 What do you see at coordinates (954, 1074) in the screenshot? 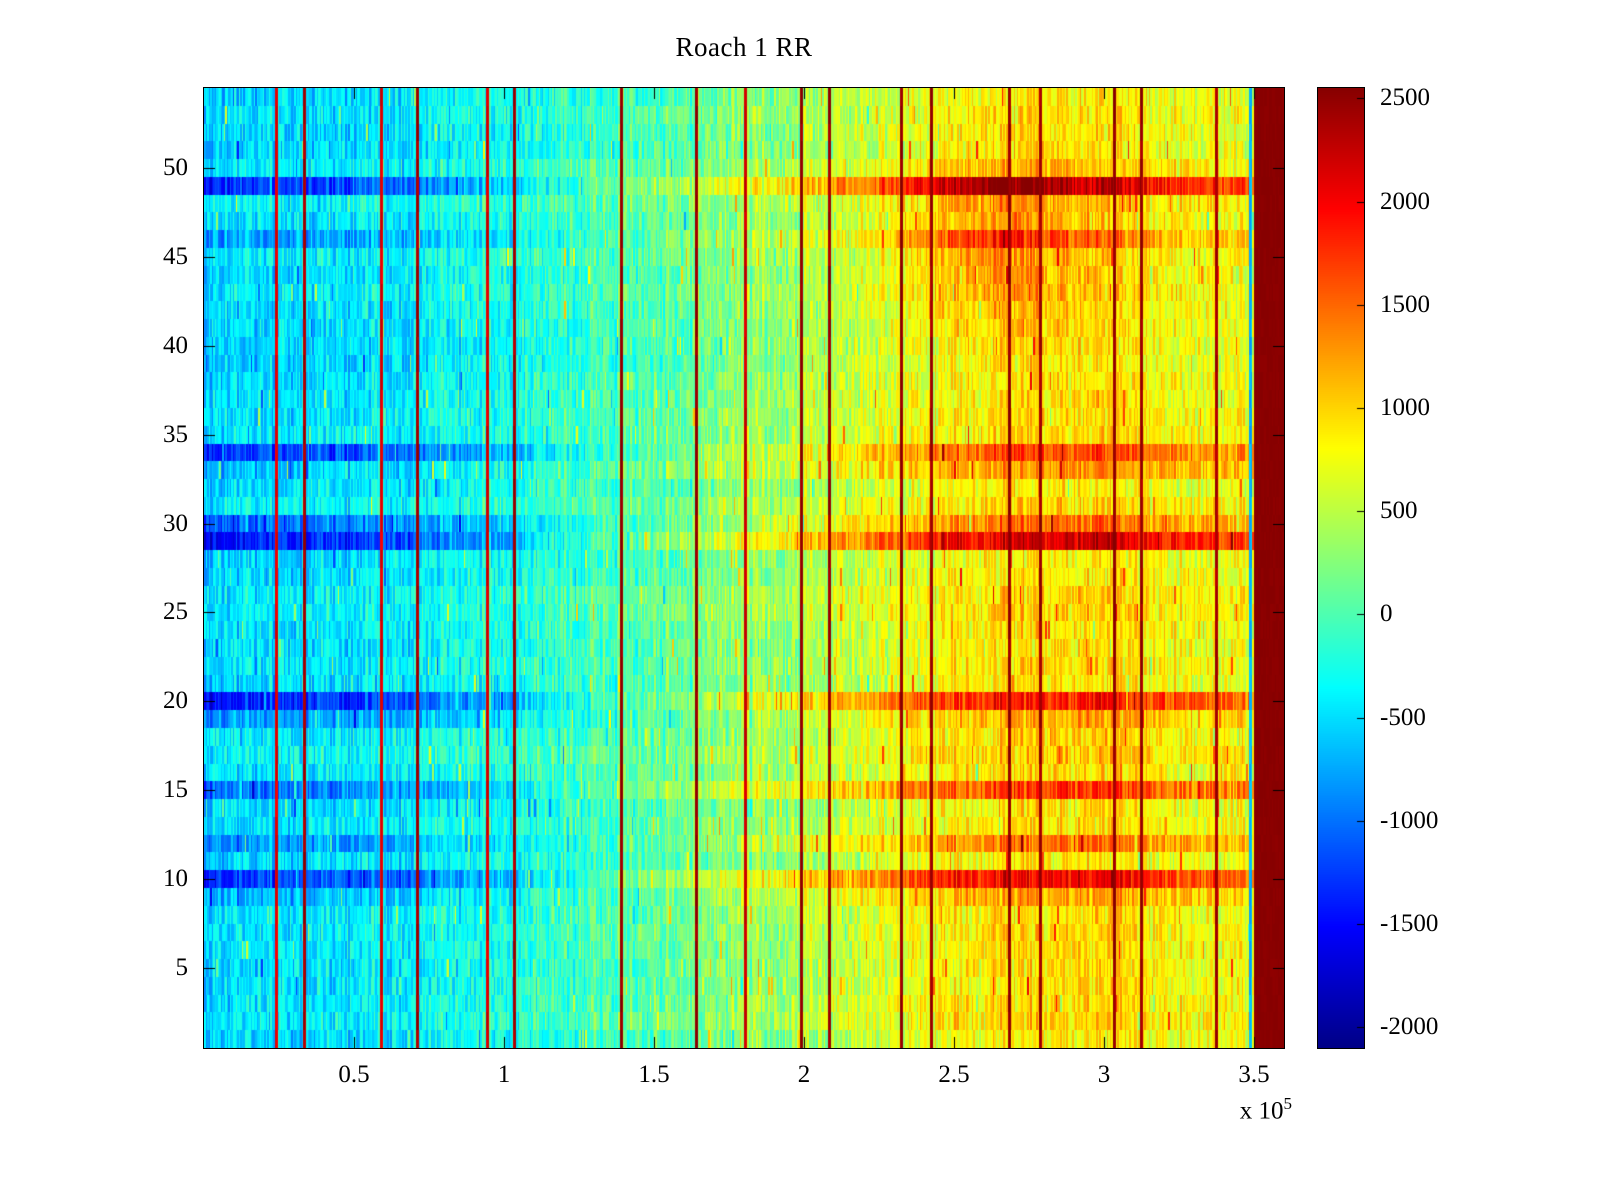
I see `x-axis-tick-label: 2.5` at bounding box center [954, 1074].